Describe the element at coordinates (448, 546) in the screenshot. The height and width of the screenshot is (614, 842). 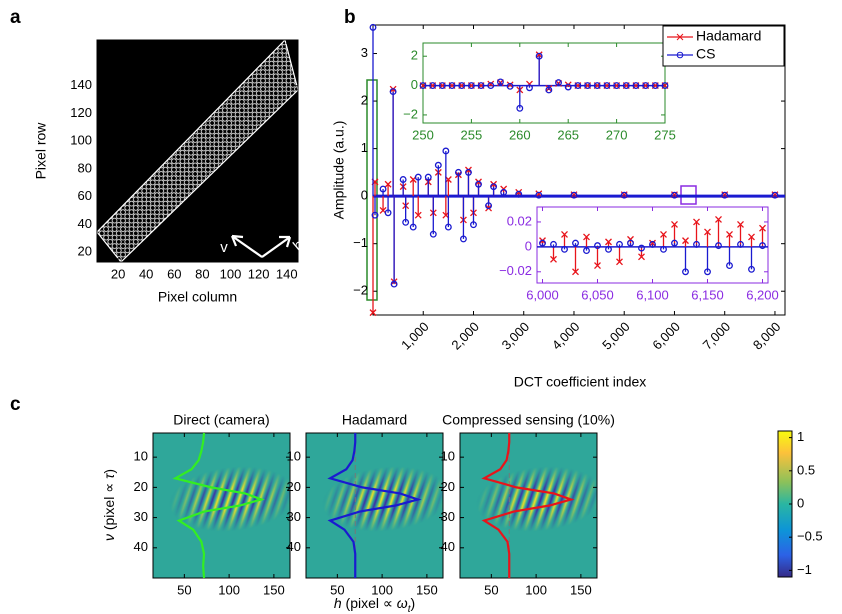
I see `y-tick-label: 40` at that location.